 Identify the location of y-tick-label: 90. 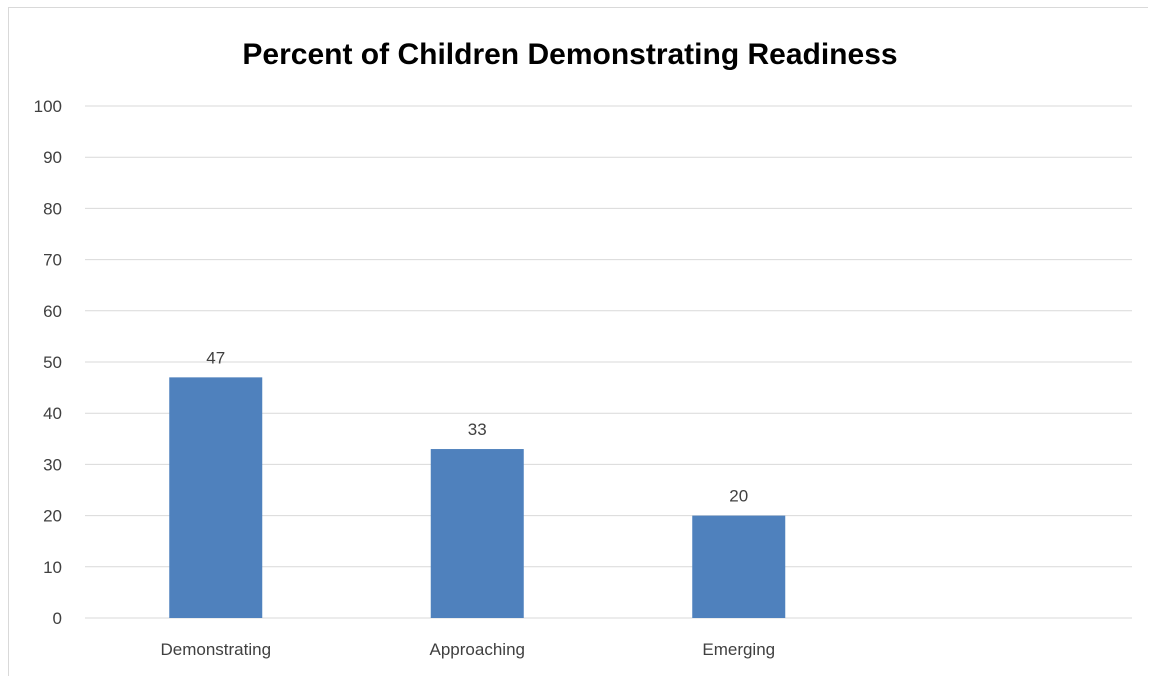
(52, 157).